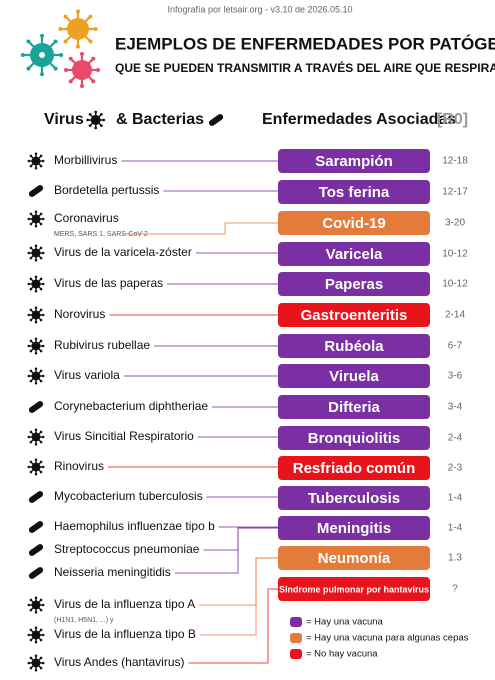 The width and height of the screenshot is (495, 680). Describe the element at coordinates (359, 119) in the screenshot. I see `diseases-heading: Enfermedades Asociadas` at that location.